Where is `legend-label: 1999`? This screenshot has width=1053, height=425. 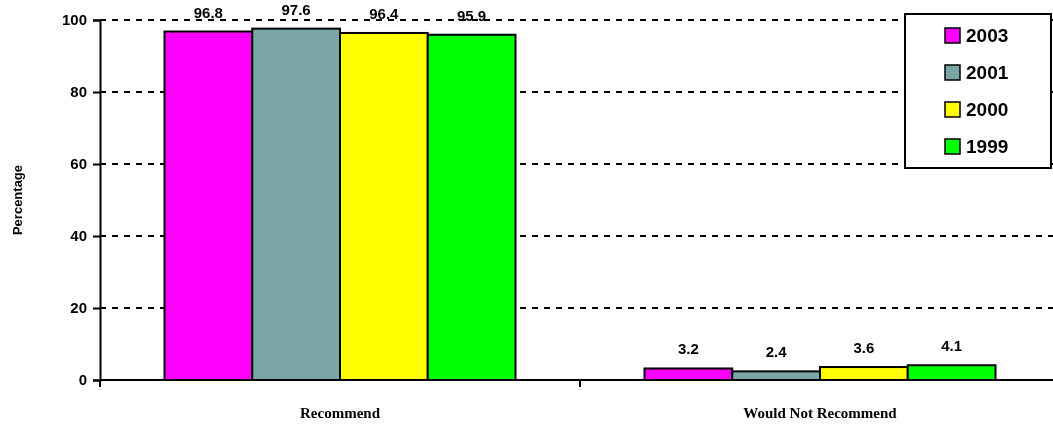
legend-label: 1999 is located at coordinates (987, 146).